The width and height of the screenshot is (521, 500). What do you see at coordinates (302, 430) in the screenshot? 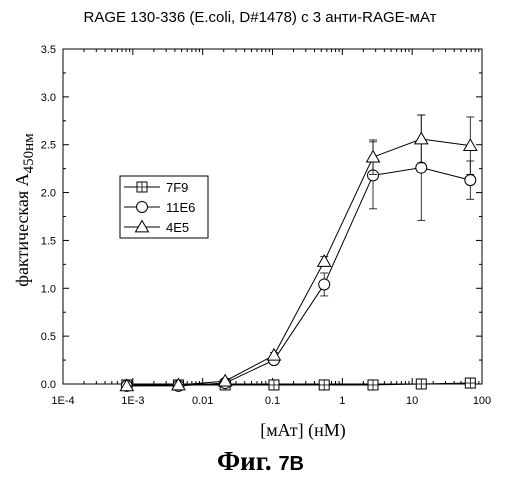
I see `x-axis-label: [мАт] (нМ)` at bounding box center [302, 430].